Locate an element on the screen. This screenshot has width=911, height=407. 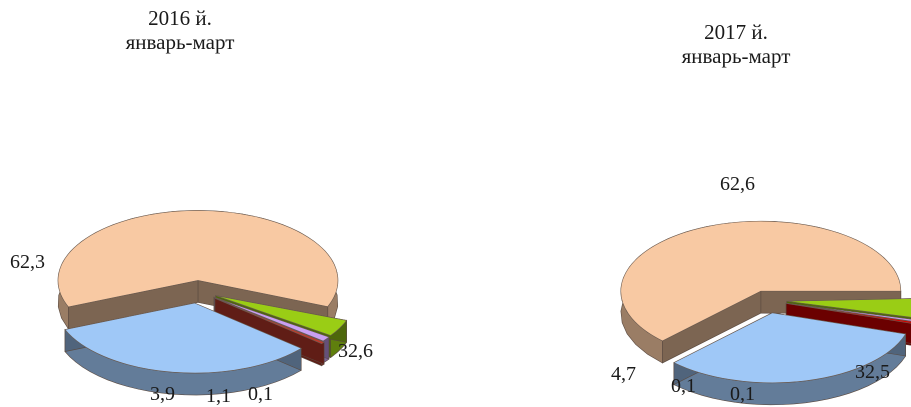
data-label: 62,6 is located at coordinates (737, 184).